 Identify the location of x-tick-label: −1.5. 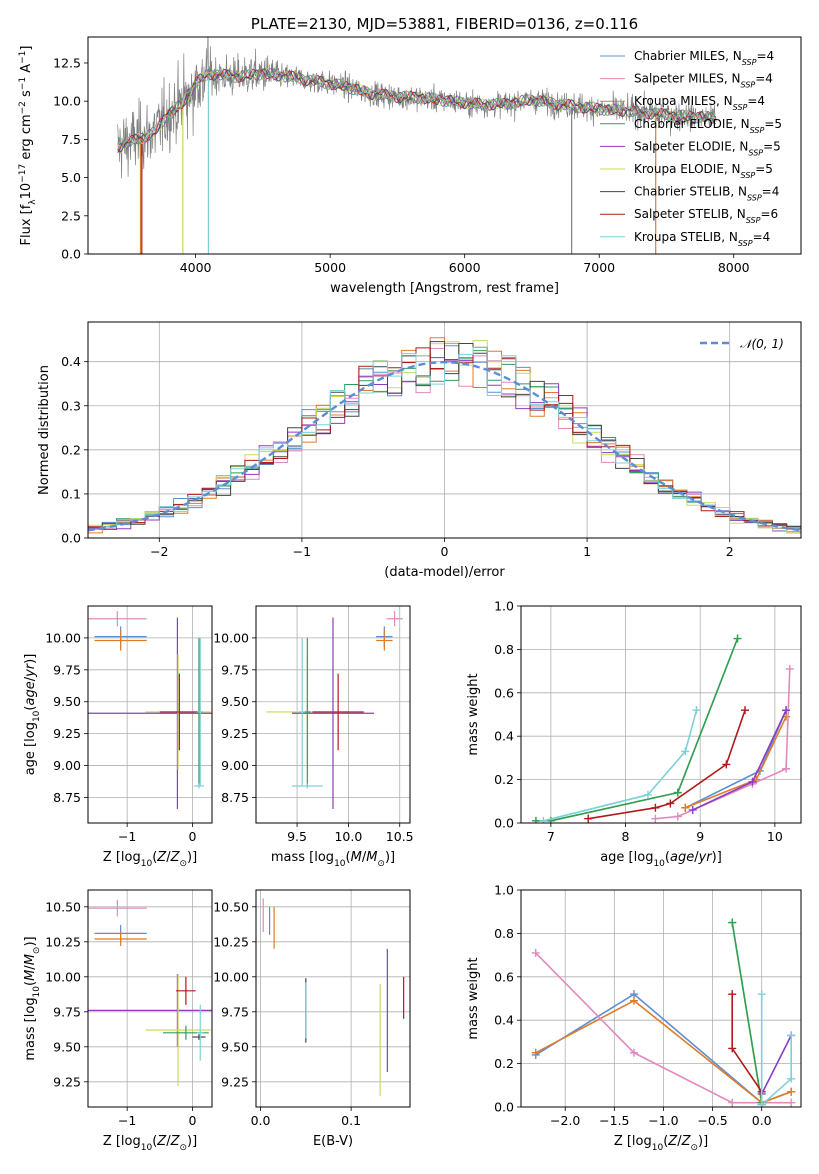
(614, 1120).